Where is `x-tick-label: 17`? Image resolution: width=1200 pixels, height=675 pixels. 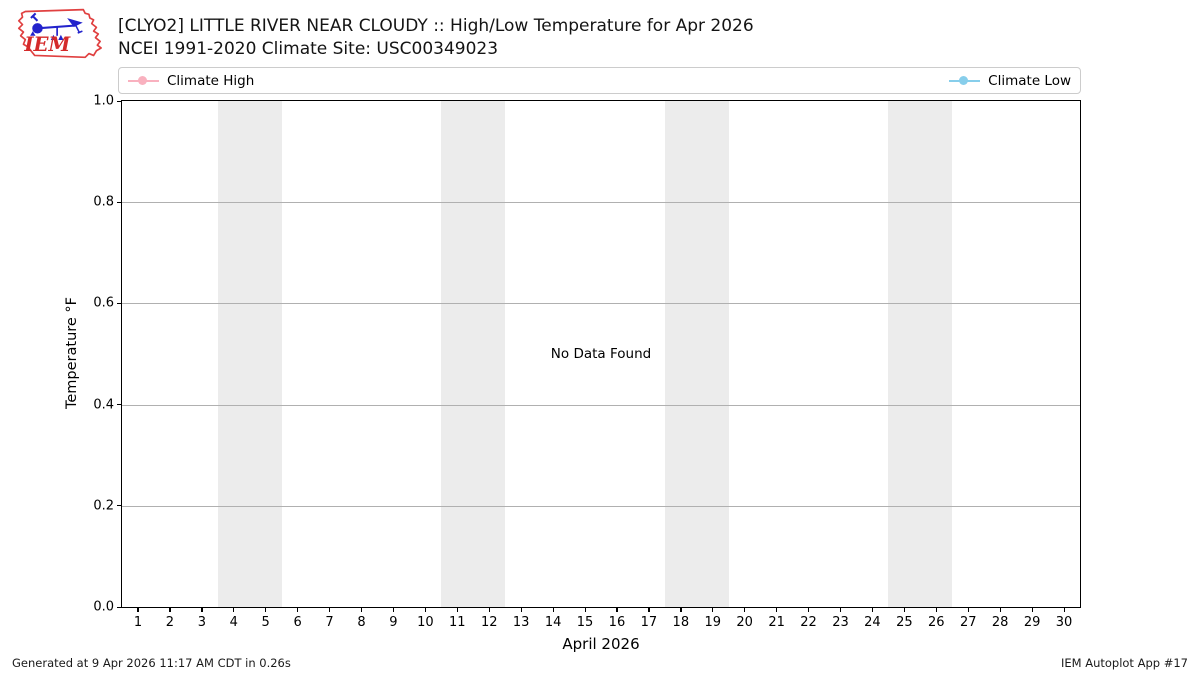
x-tick-label: 17 is located at coordinates (649, 622).